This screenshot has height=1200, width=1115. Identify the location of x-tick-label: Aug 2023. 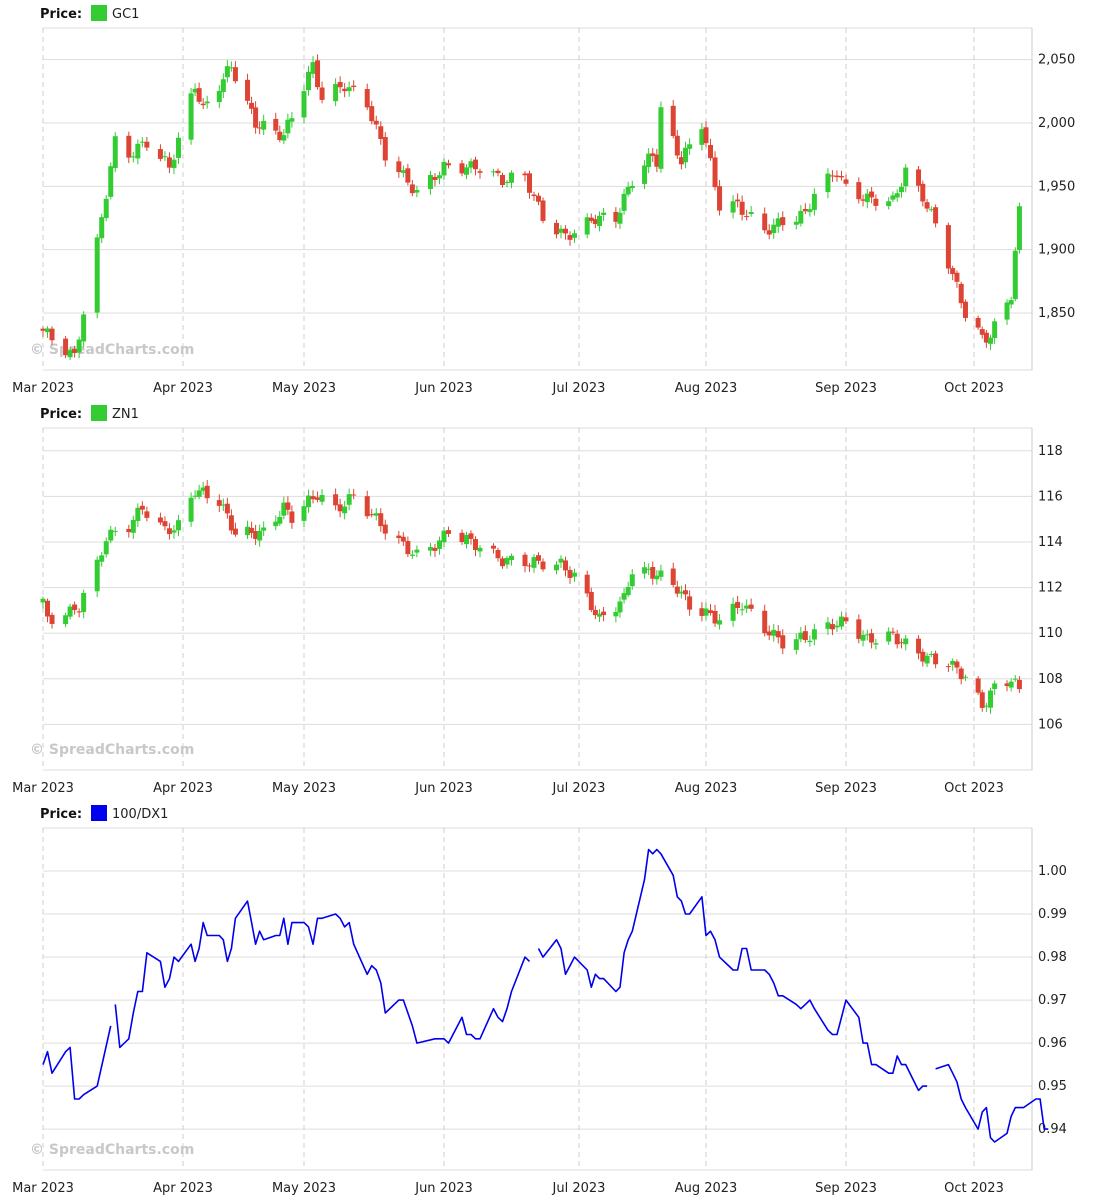
(706, 1188).